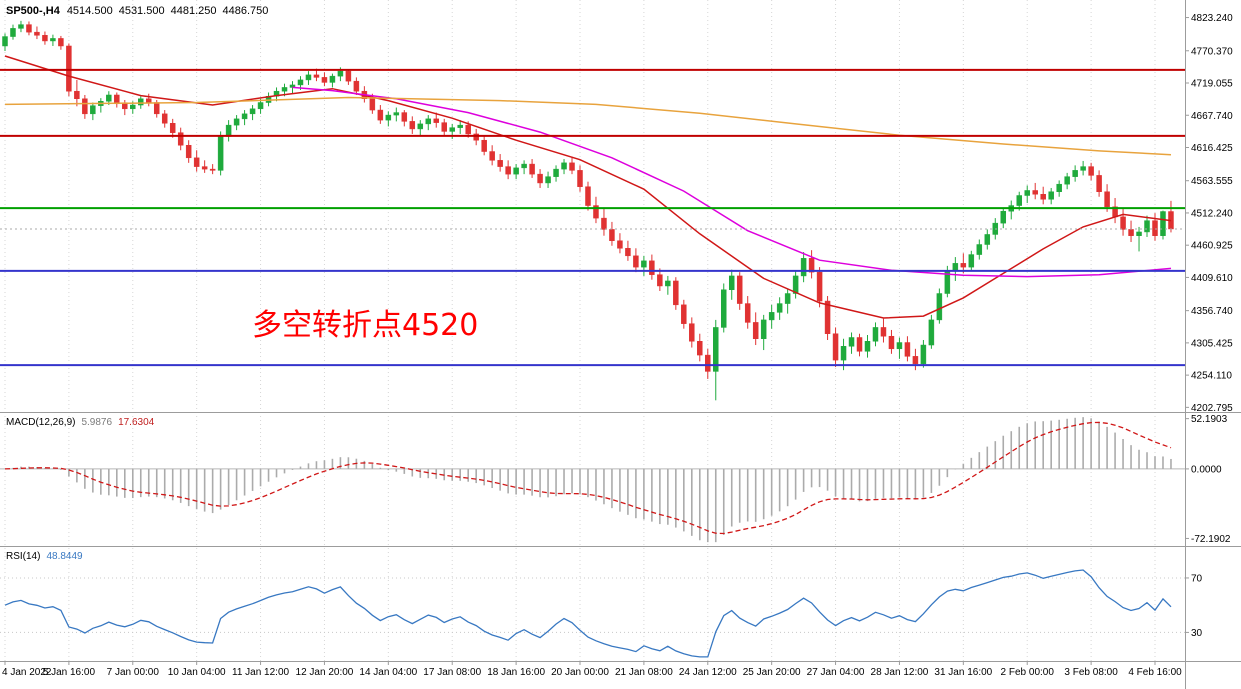 The width and height of the screenshot is (1241, 689). I want to click on axis-column-bg, so click(1213, 330).